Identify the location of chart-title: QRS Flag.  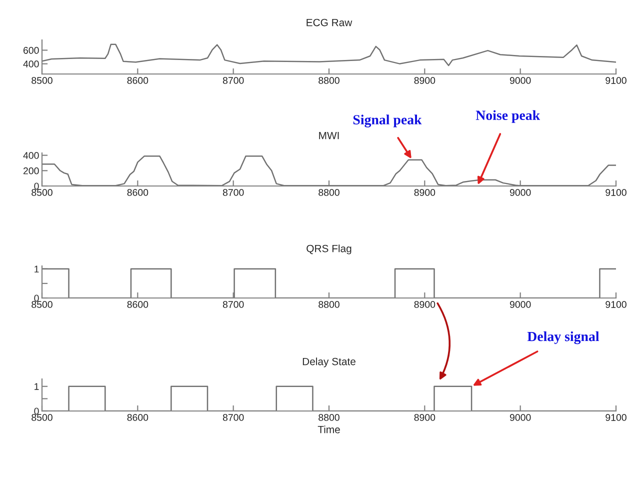
(329, 249).